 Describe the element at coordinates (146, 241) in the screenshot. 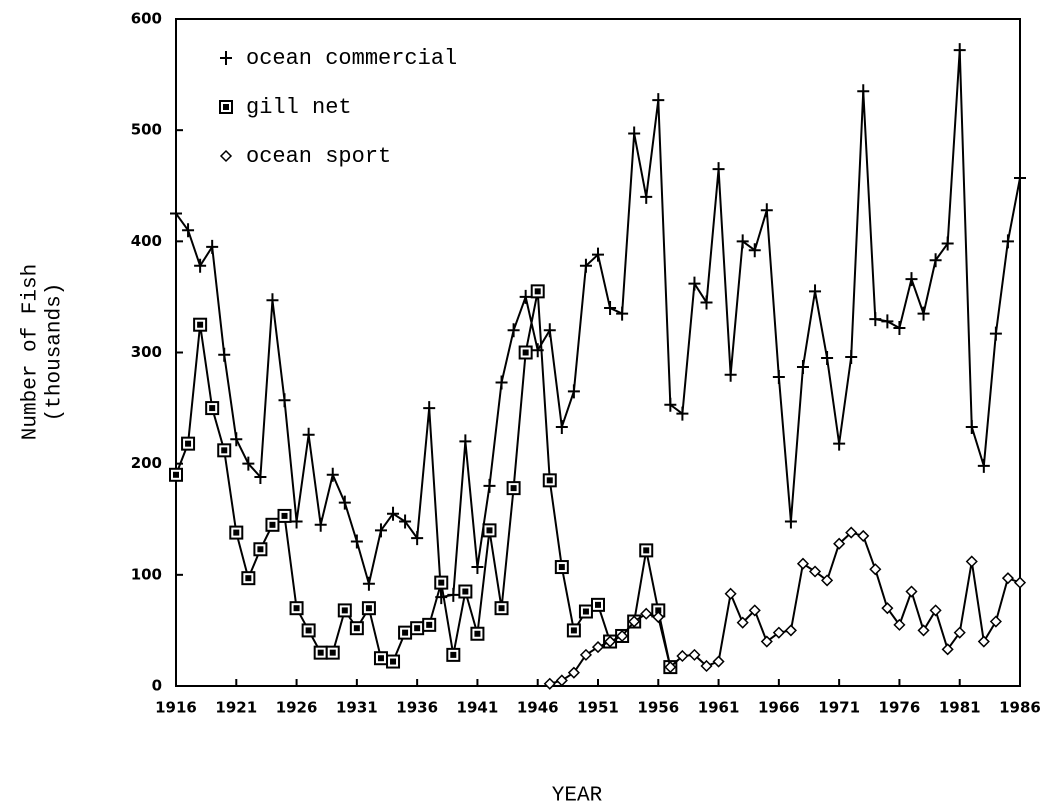

I see `y-tick-label: 400` at that location.